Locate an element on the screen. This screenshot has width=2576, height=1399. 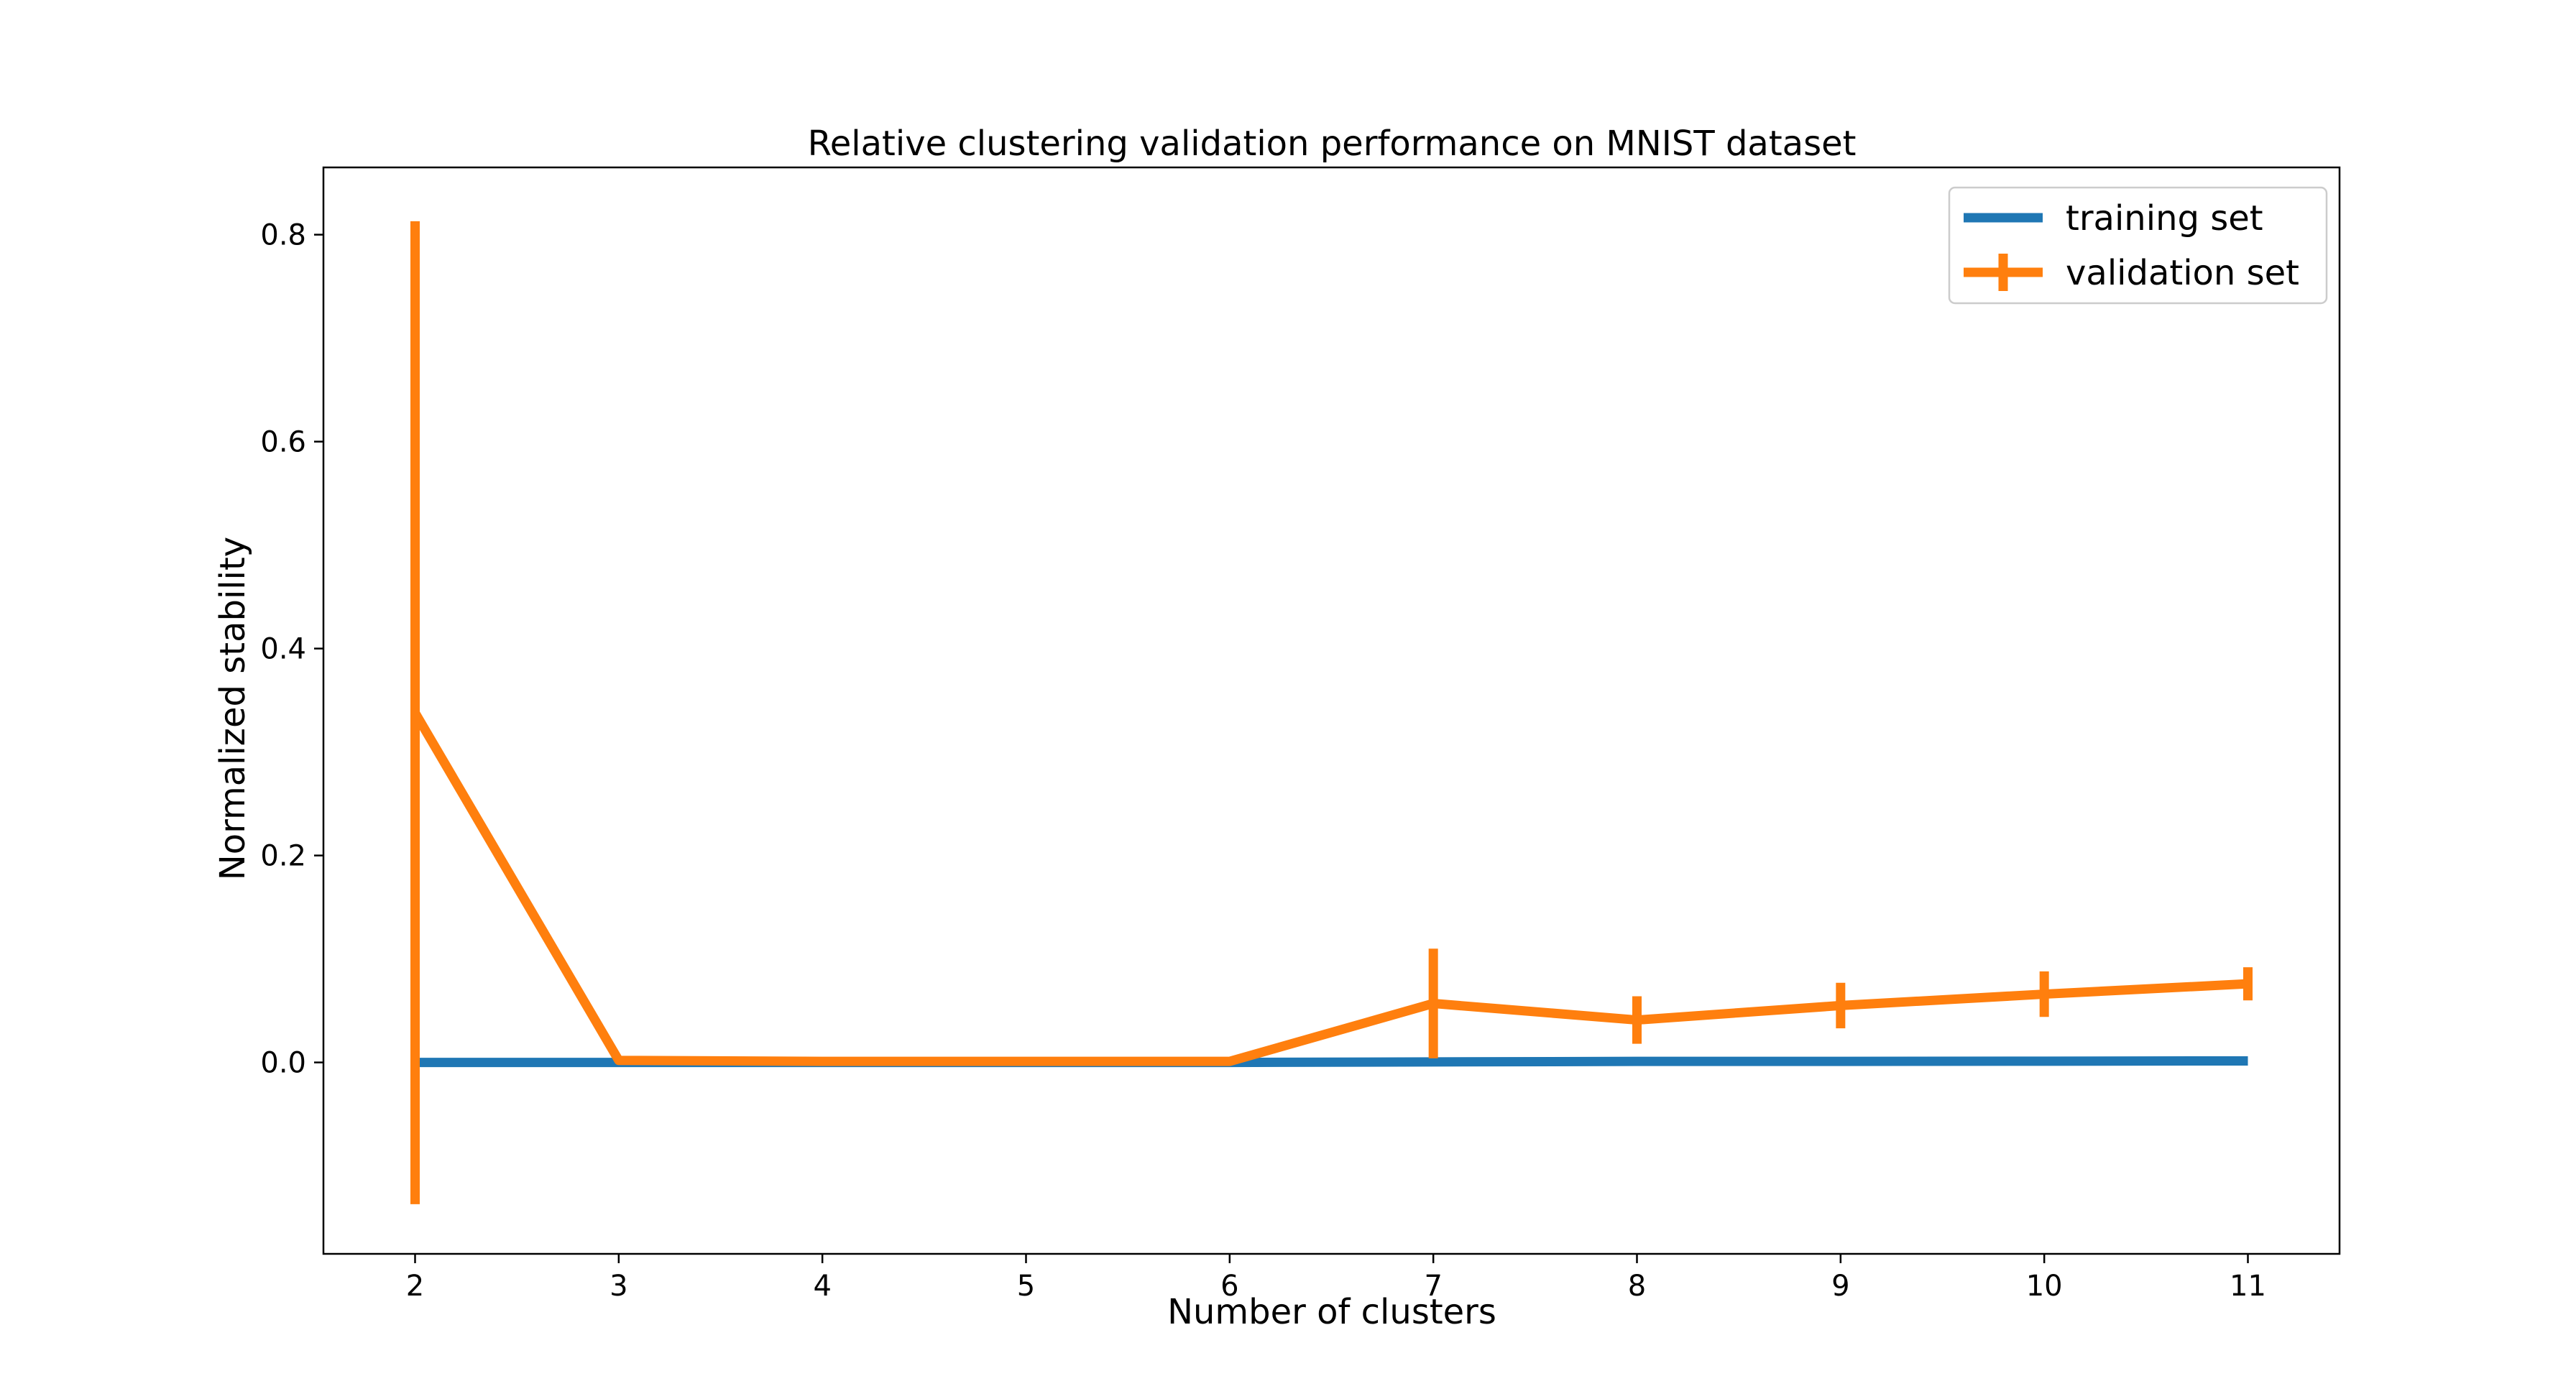
x-tick-label: 5 is located at coordinates (1026, 1286).